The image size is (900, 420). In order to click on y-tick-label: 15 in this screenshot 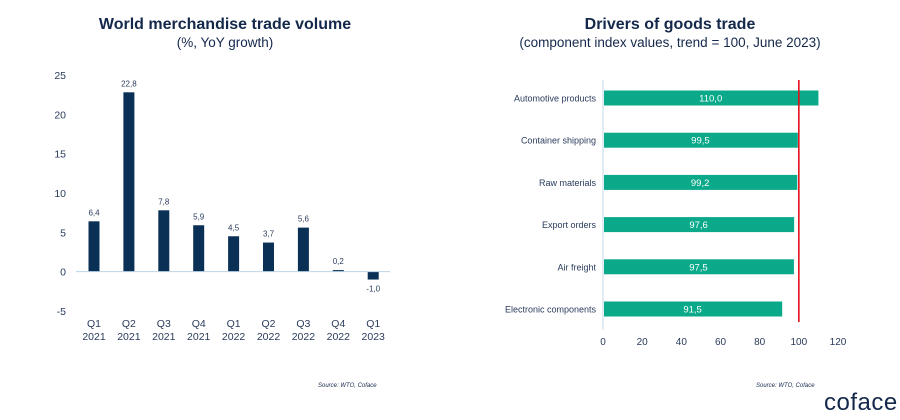, I will do `click(60, 155)`.